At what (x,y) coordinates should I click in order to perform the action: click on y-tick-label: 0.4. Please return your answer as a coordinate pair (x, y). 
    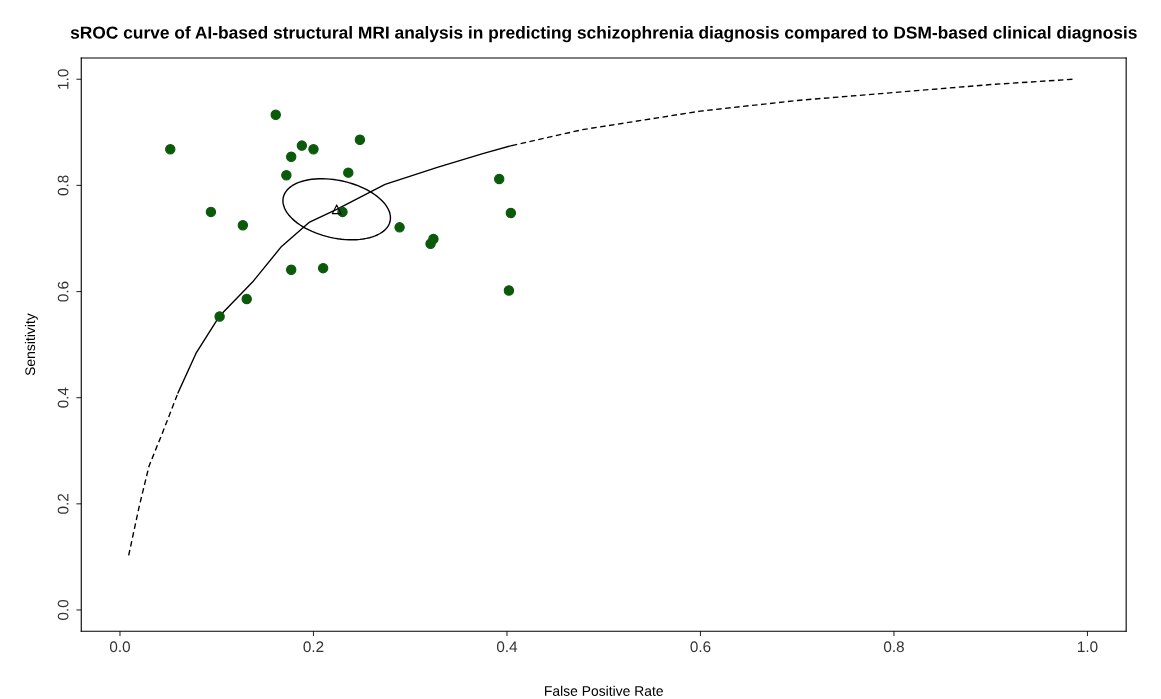
    Looking at the image, I should click on (63, 397).